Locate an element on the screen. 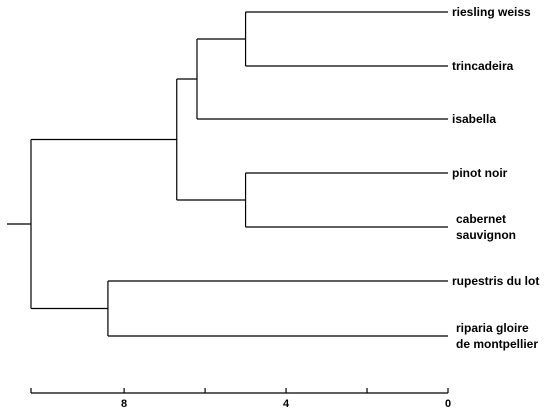 Image resolution: width=550 pixels, height=417 pixels. leaf-label-line: riesling weiss is located at coordinates (491, 12).